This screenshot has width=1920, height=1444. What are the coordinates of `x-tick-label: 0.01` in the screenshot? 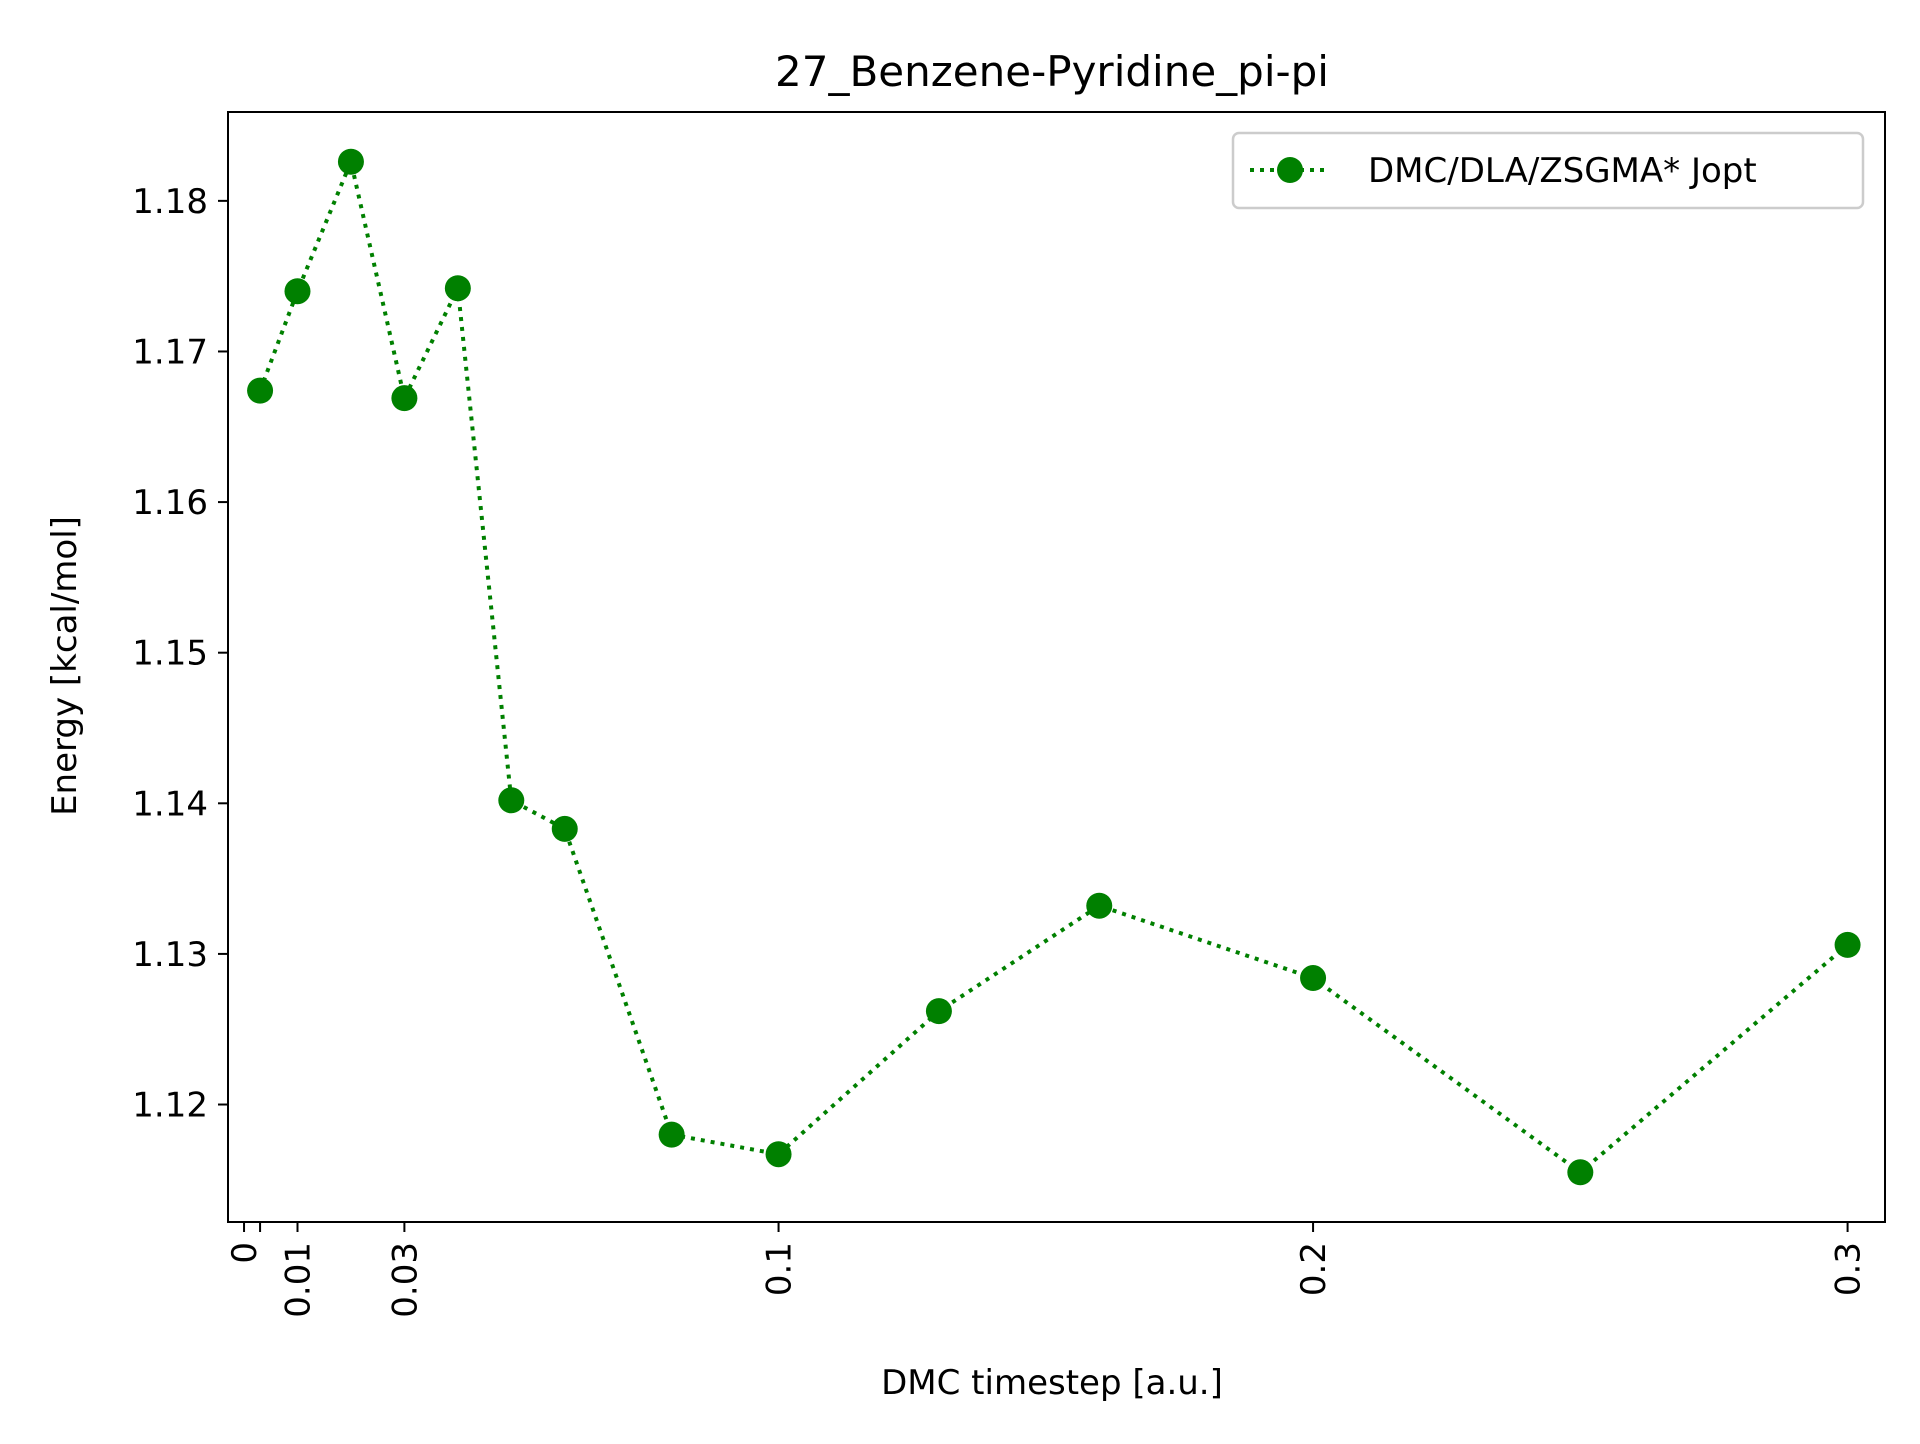 It's located at (298, 1280).